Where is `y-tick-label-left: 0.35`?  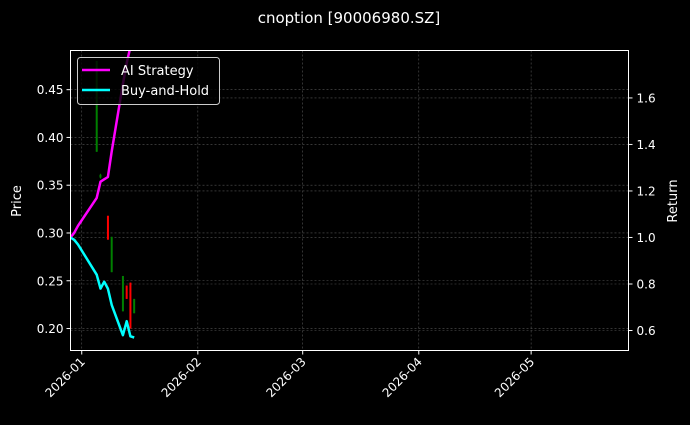 y-tick-label-left: 0.35 is located at coordinates (50, 186).